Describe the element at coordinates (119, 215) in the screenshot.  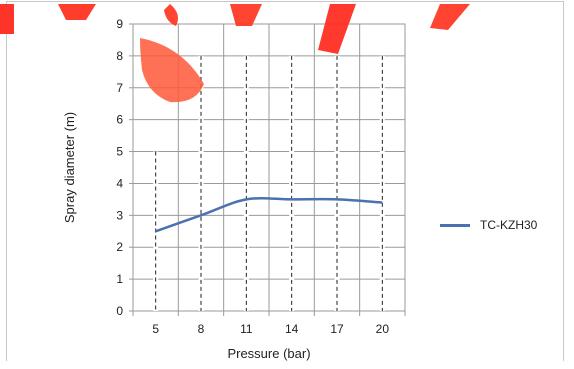
I see `y-tick-label: 3` at that location.